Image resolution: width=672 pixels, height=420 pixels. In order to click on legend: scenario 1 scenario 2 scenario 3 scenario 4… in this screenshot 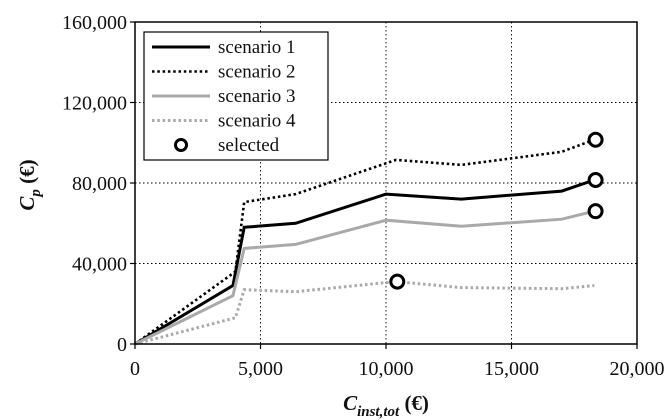, I will do `click(236, 96)`.